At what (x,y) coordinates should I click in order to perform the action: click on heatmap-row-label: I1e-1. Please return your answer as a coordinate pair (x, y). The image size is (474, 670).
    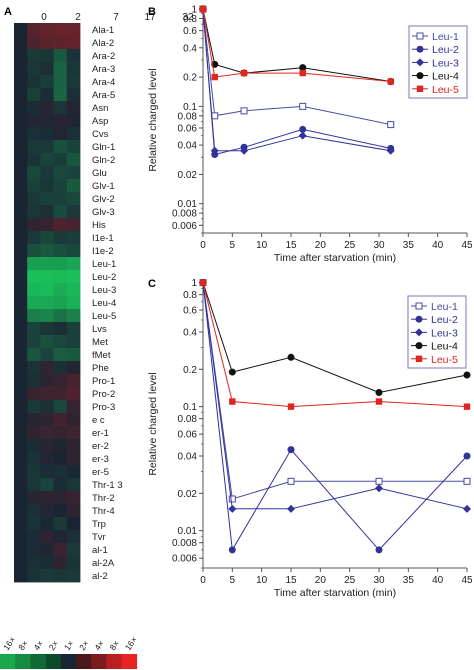
    Looking at the image, I should click on (103, 238).